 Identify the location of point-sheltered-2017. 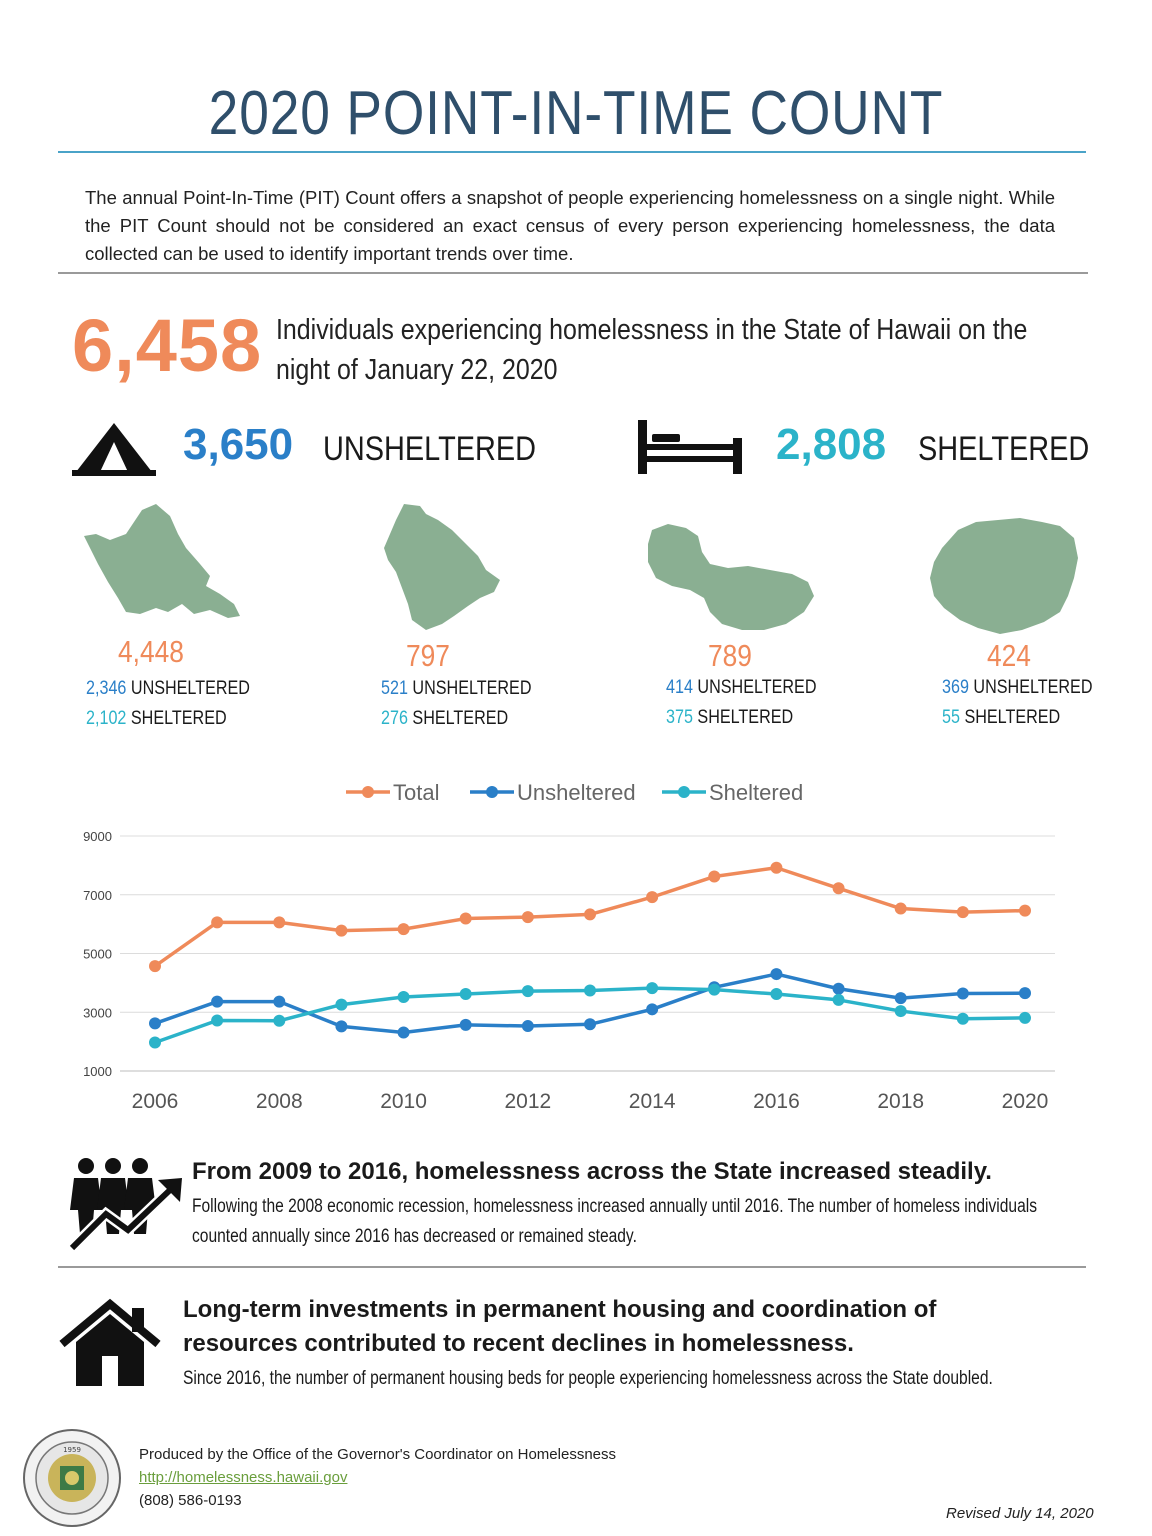
(838, 999).